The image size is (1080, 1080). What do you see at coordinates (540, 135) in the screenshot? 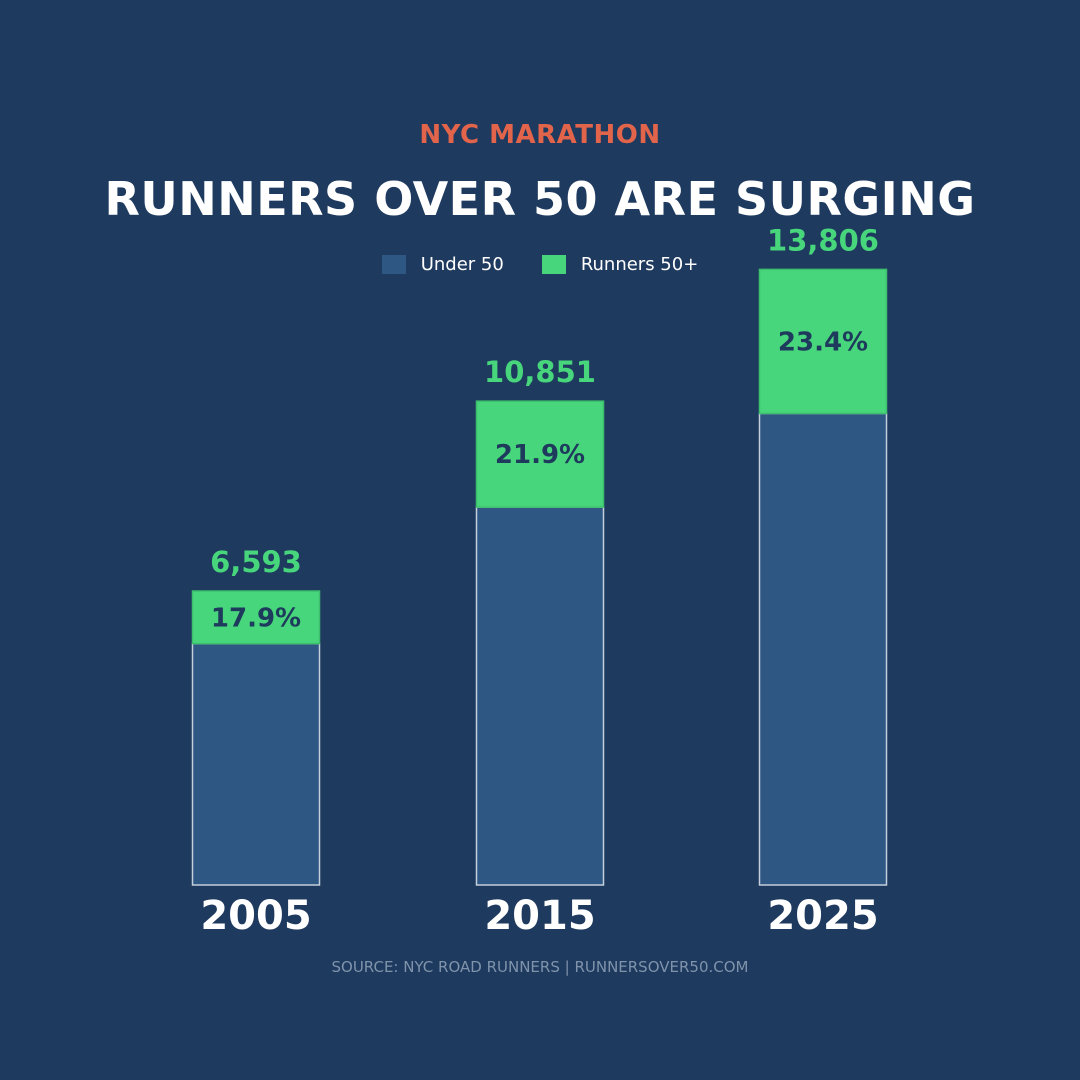
I see `kicker: NYC MARATHON` at bounding box center [540, 135].